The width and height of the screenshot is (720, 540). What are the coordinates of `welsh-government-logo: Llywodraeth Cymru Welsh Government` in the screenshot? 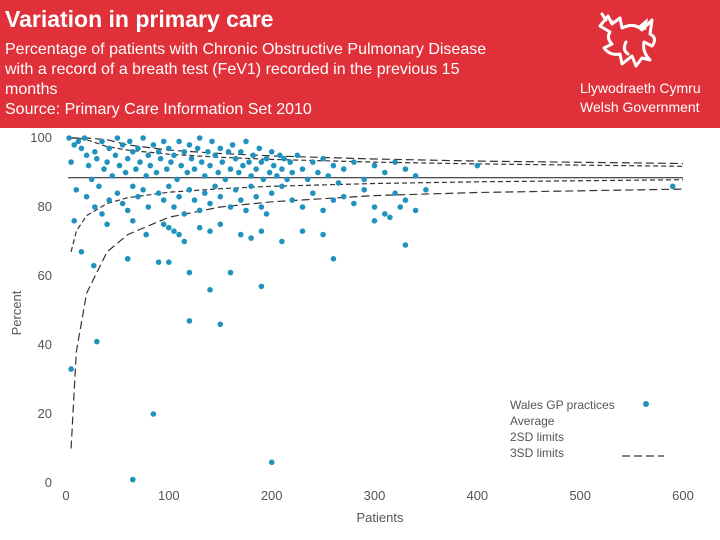 It's located at (647, 65).